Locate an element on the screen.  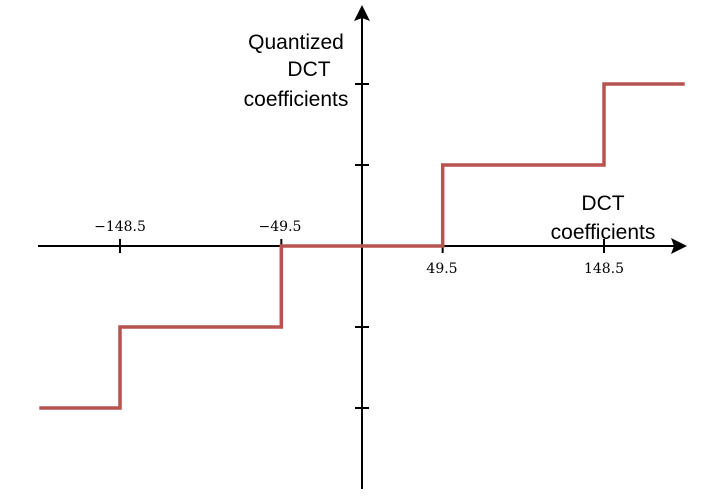
x-tick-label-148-5: 148.5 is located at coordinates (604, 269).